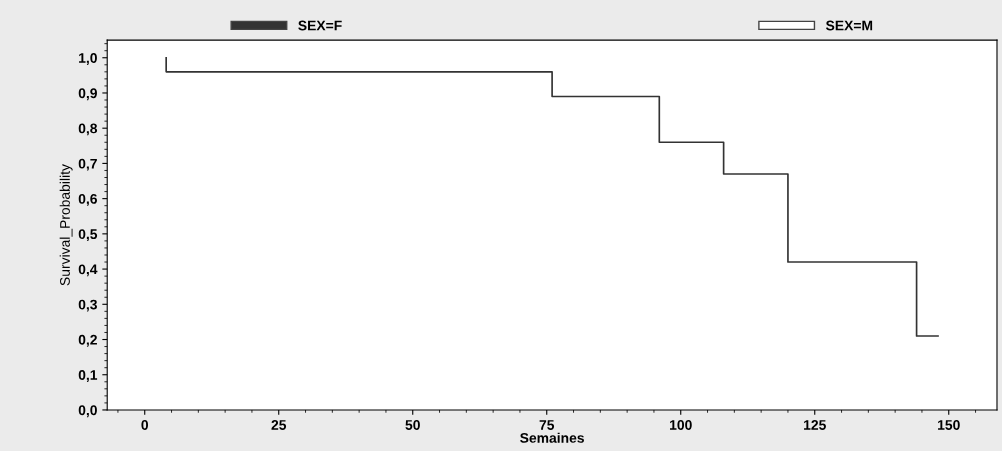  What do you see at coordinates (87, 199) in the screenshot?
I see `y-tick-label: 0,6` at bounding box center [87, 199].